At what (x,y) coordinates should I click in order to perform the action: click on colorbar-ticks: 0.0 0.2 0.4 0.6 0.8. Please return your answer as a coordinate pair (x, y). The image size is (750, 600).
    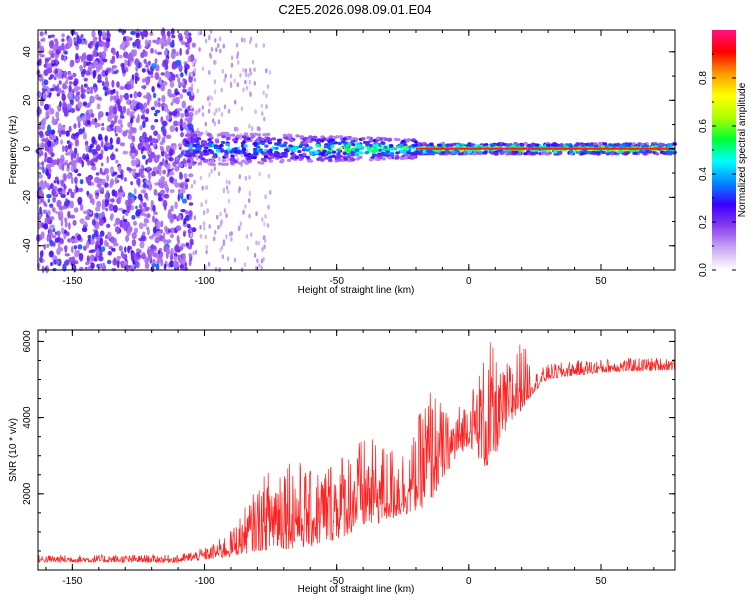
    Looking at the image, I should click on (717, 165).